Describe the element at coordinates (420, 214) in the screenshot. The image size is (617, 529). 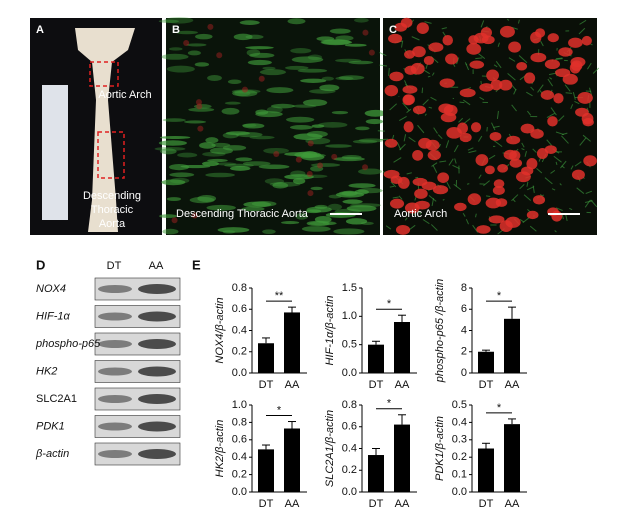
I see `image-caption: Aortic Arch` at that location.